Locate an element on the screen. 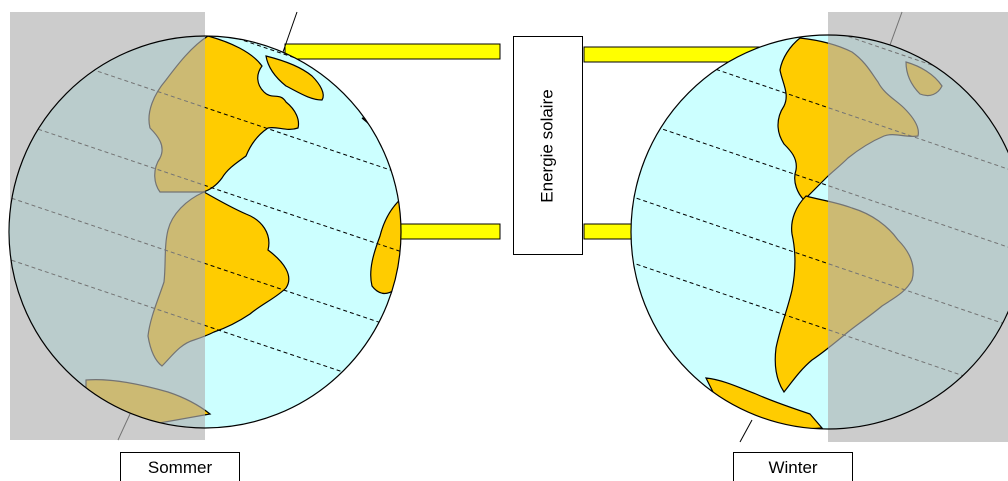 This screenshot has width=1008, height=481. sunbeam-right-lower is located at coordinates (608, 231).